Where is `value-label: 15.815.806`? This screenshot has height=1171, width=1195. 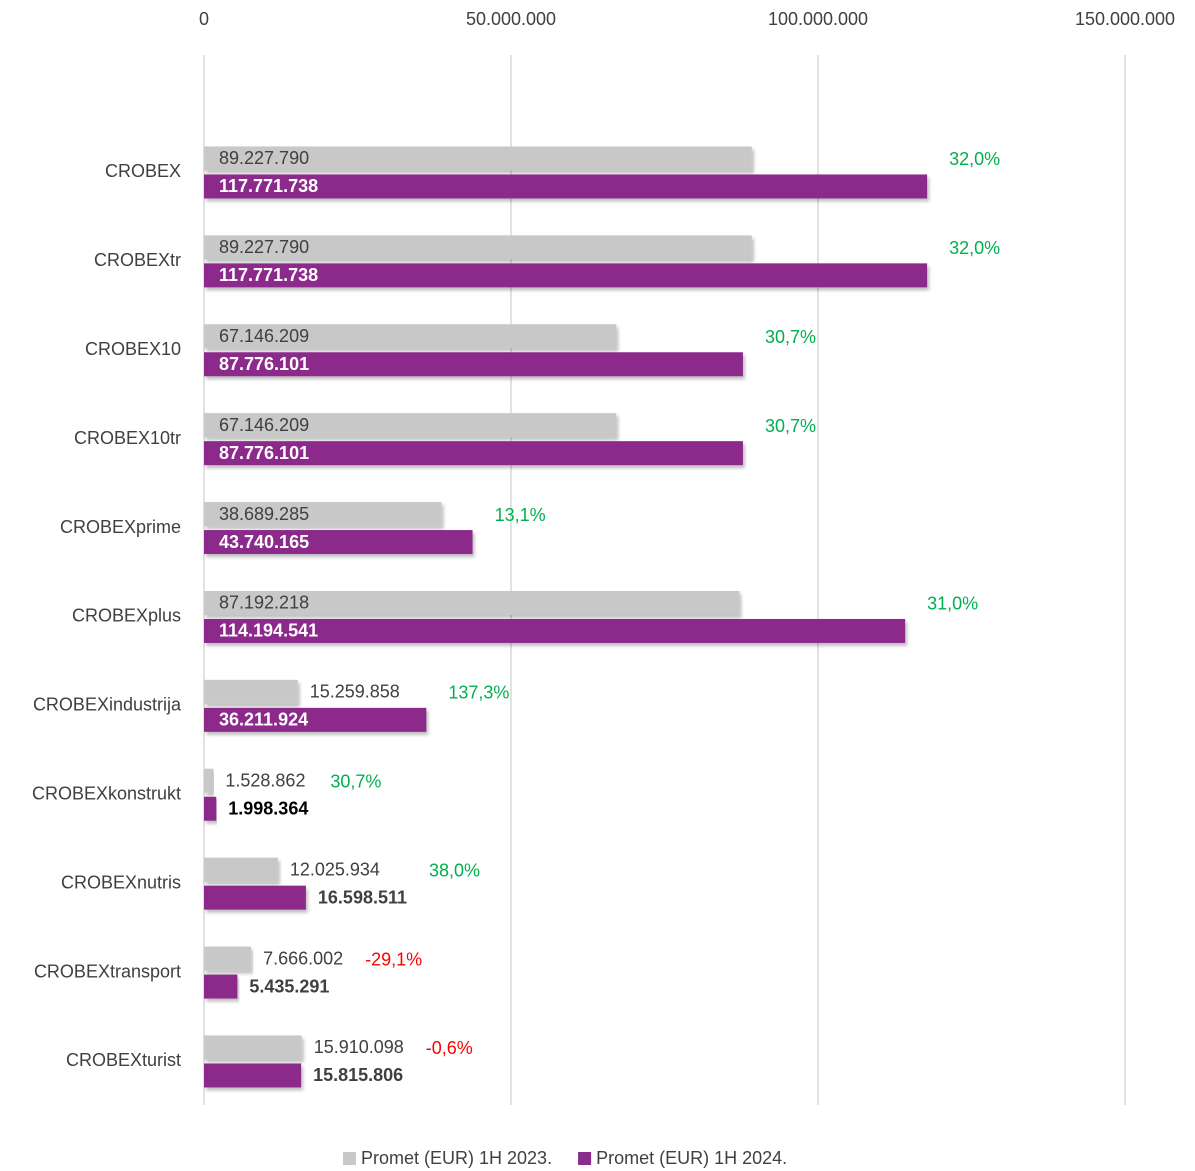 value-label: 15.815.806 is located at coordinates (358, 1075).